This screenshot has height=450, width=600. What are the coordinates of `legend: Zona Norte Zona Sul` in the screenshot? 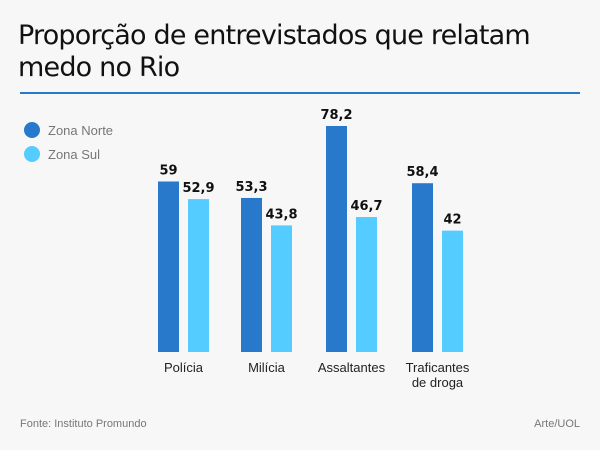 It's located at (68, 142).